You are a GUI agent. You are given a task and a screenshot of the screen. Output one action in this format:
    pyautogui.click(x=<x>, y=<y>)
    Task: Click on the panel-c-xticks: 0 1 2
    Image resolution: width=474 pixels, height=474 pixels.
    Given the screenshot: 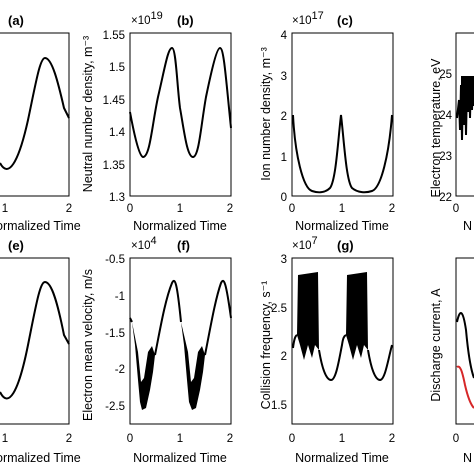 What is the action you would take?
    pyautogui.click(x=342, y=209)
    